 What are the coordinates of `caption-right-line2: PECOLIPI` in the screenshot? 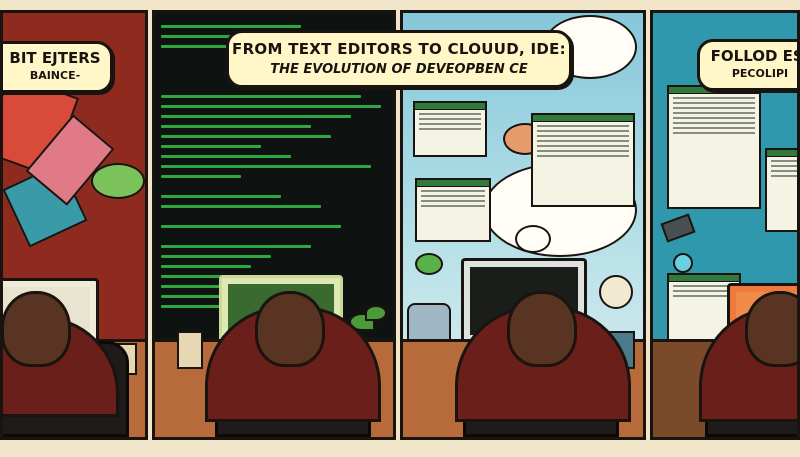 It's located at (760, 73).